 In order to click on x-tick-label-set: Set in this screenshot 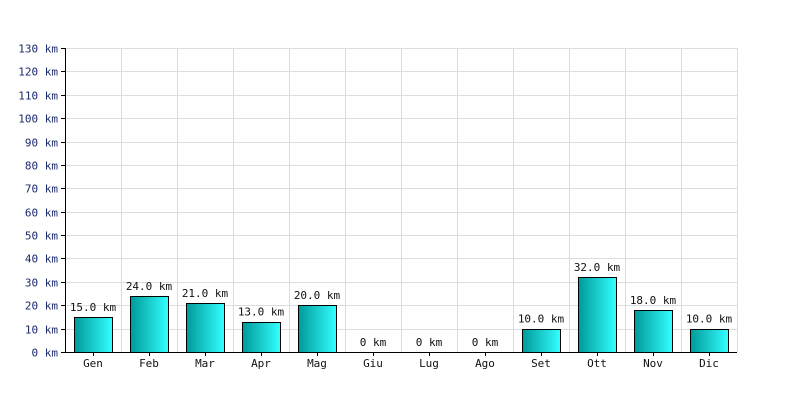, I will do `click(541, 363)`.